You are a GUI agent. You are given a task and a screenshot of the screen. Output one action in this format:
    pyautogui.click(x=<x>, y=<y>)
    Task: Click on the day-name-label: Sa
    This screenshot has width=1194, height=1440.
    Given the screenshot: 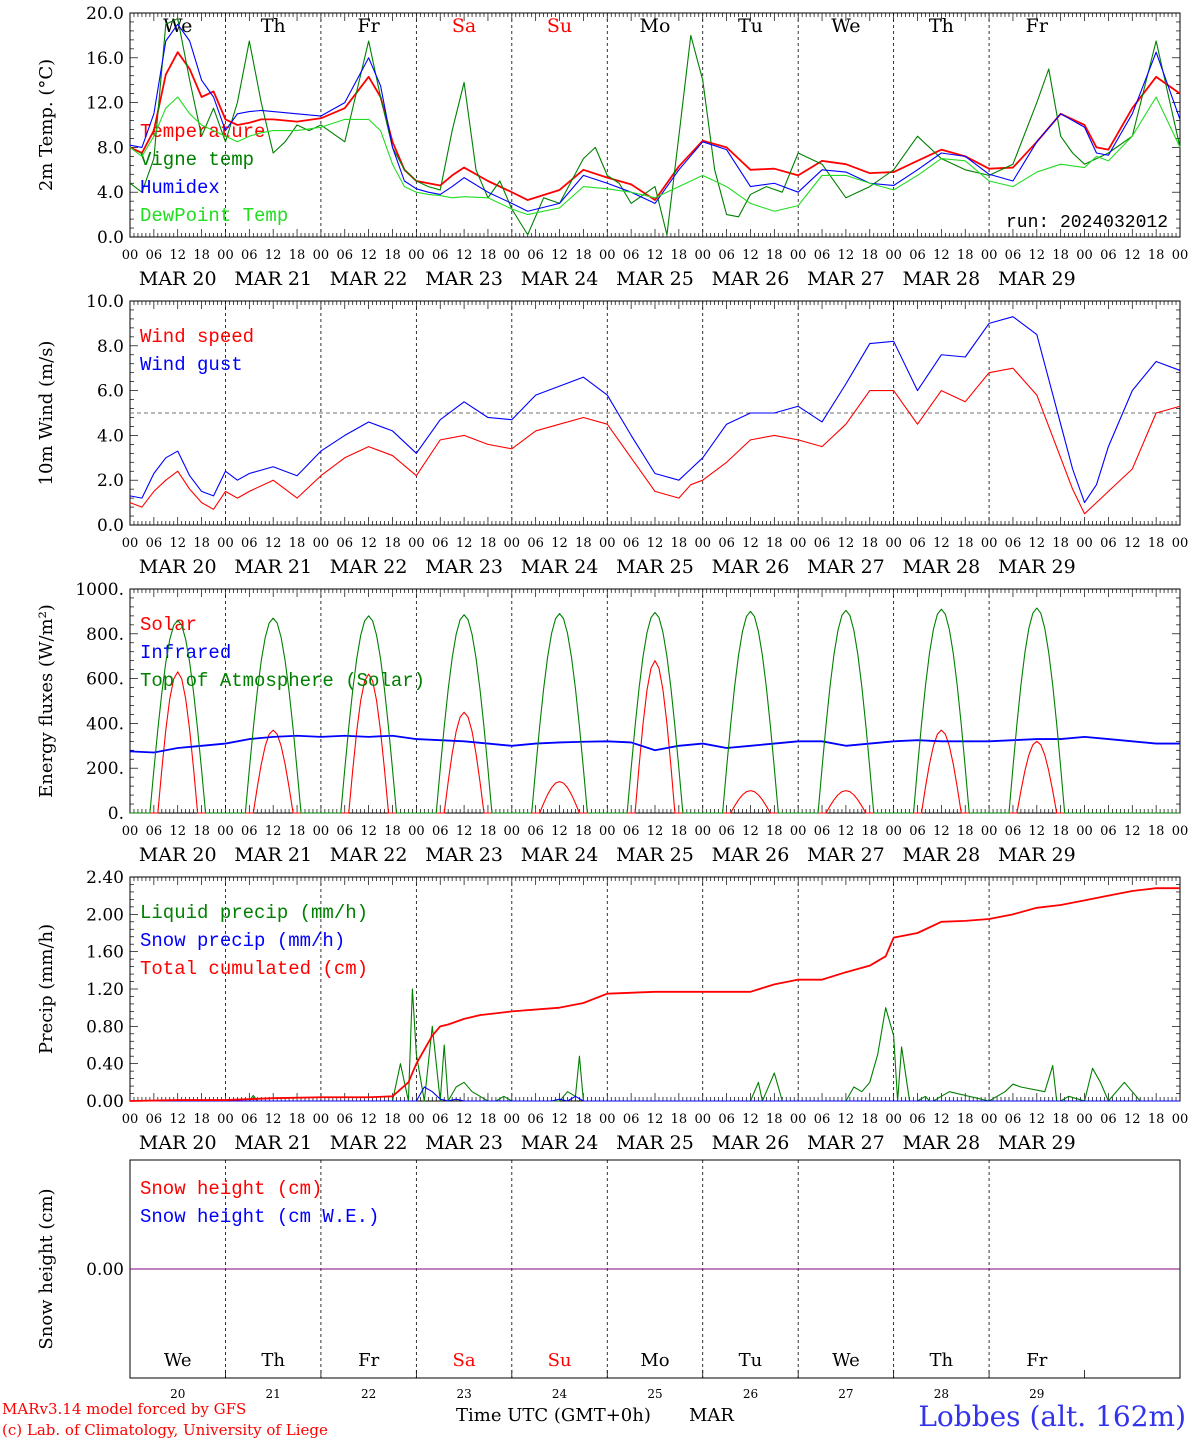 What is the action you would take?
    pyautogui.click(x=464, y=26)
    